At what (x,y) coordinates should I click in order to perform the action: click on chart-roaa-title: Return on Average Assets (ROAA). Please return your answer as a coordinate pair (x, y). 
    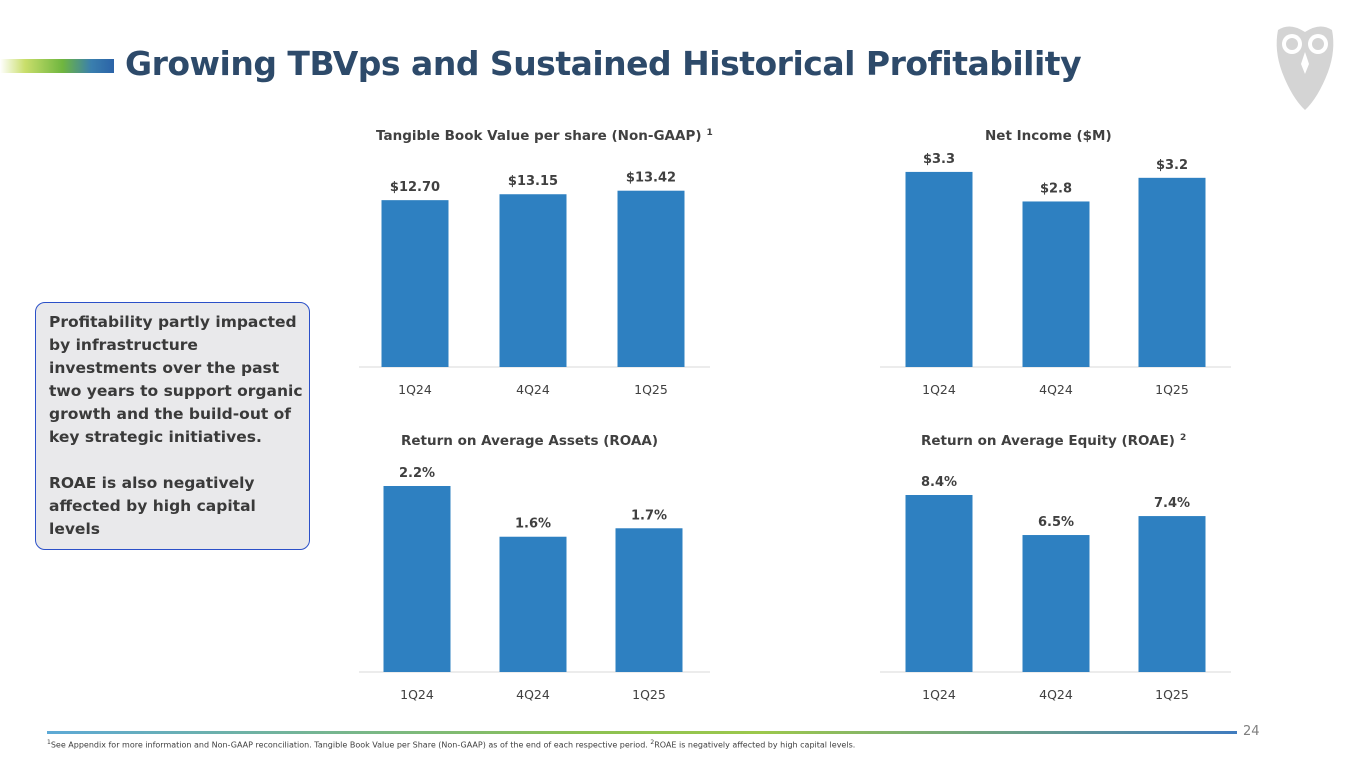
    Looking at the image, I should click on (529, 441).